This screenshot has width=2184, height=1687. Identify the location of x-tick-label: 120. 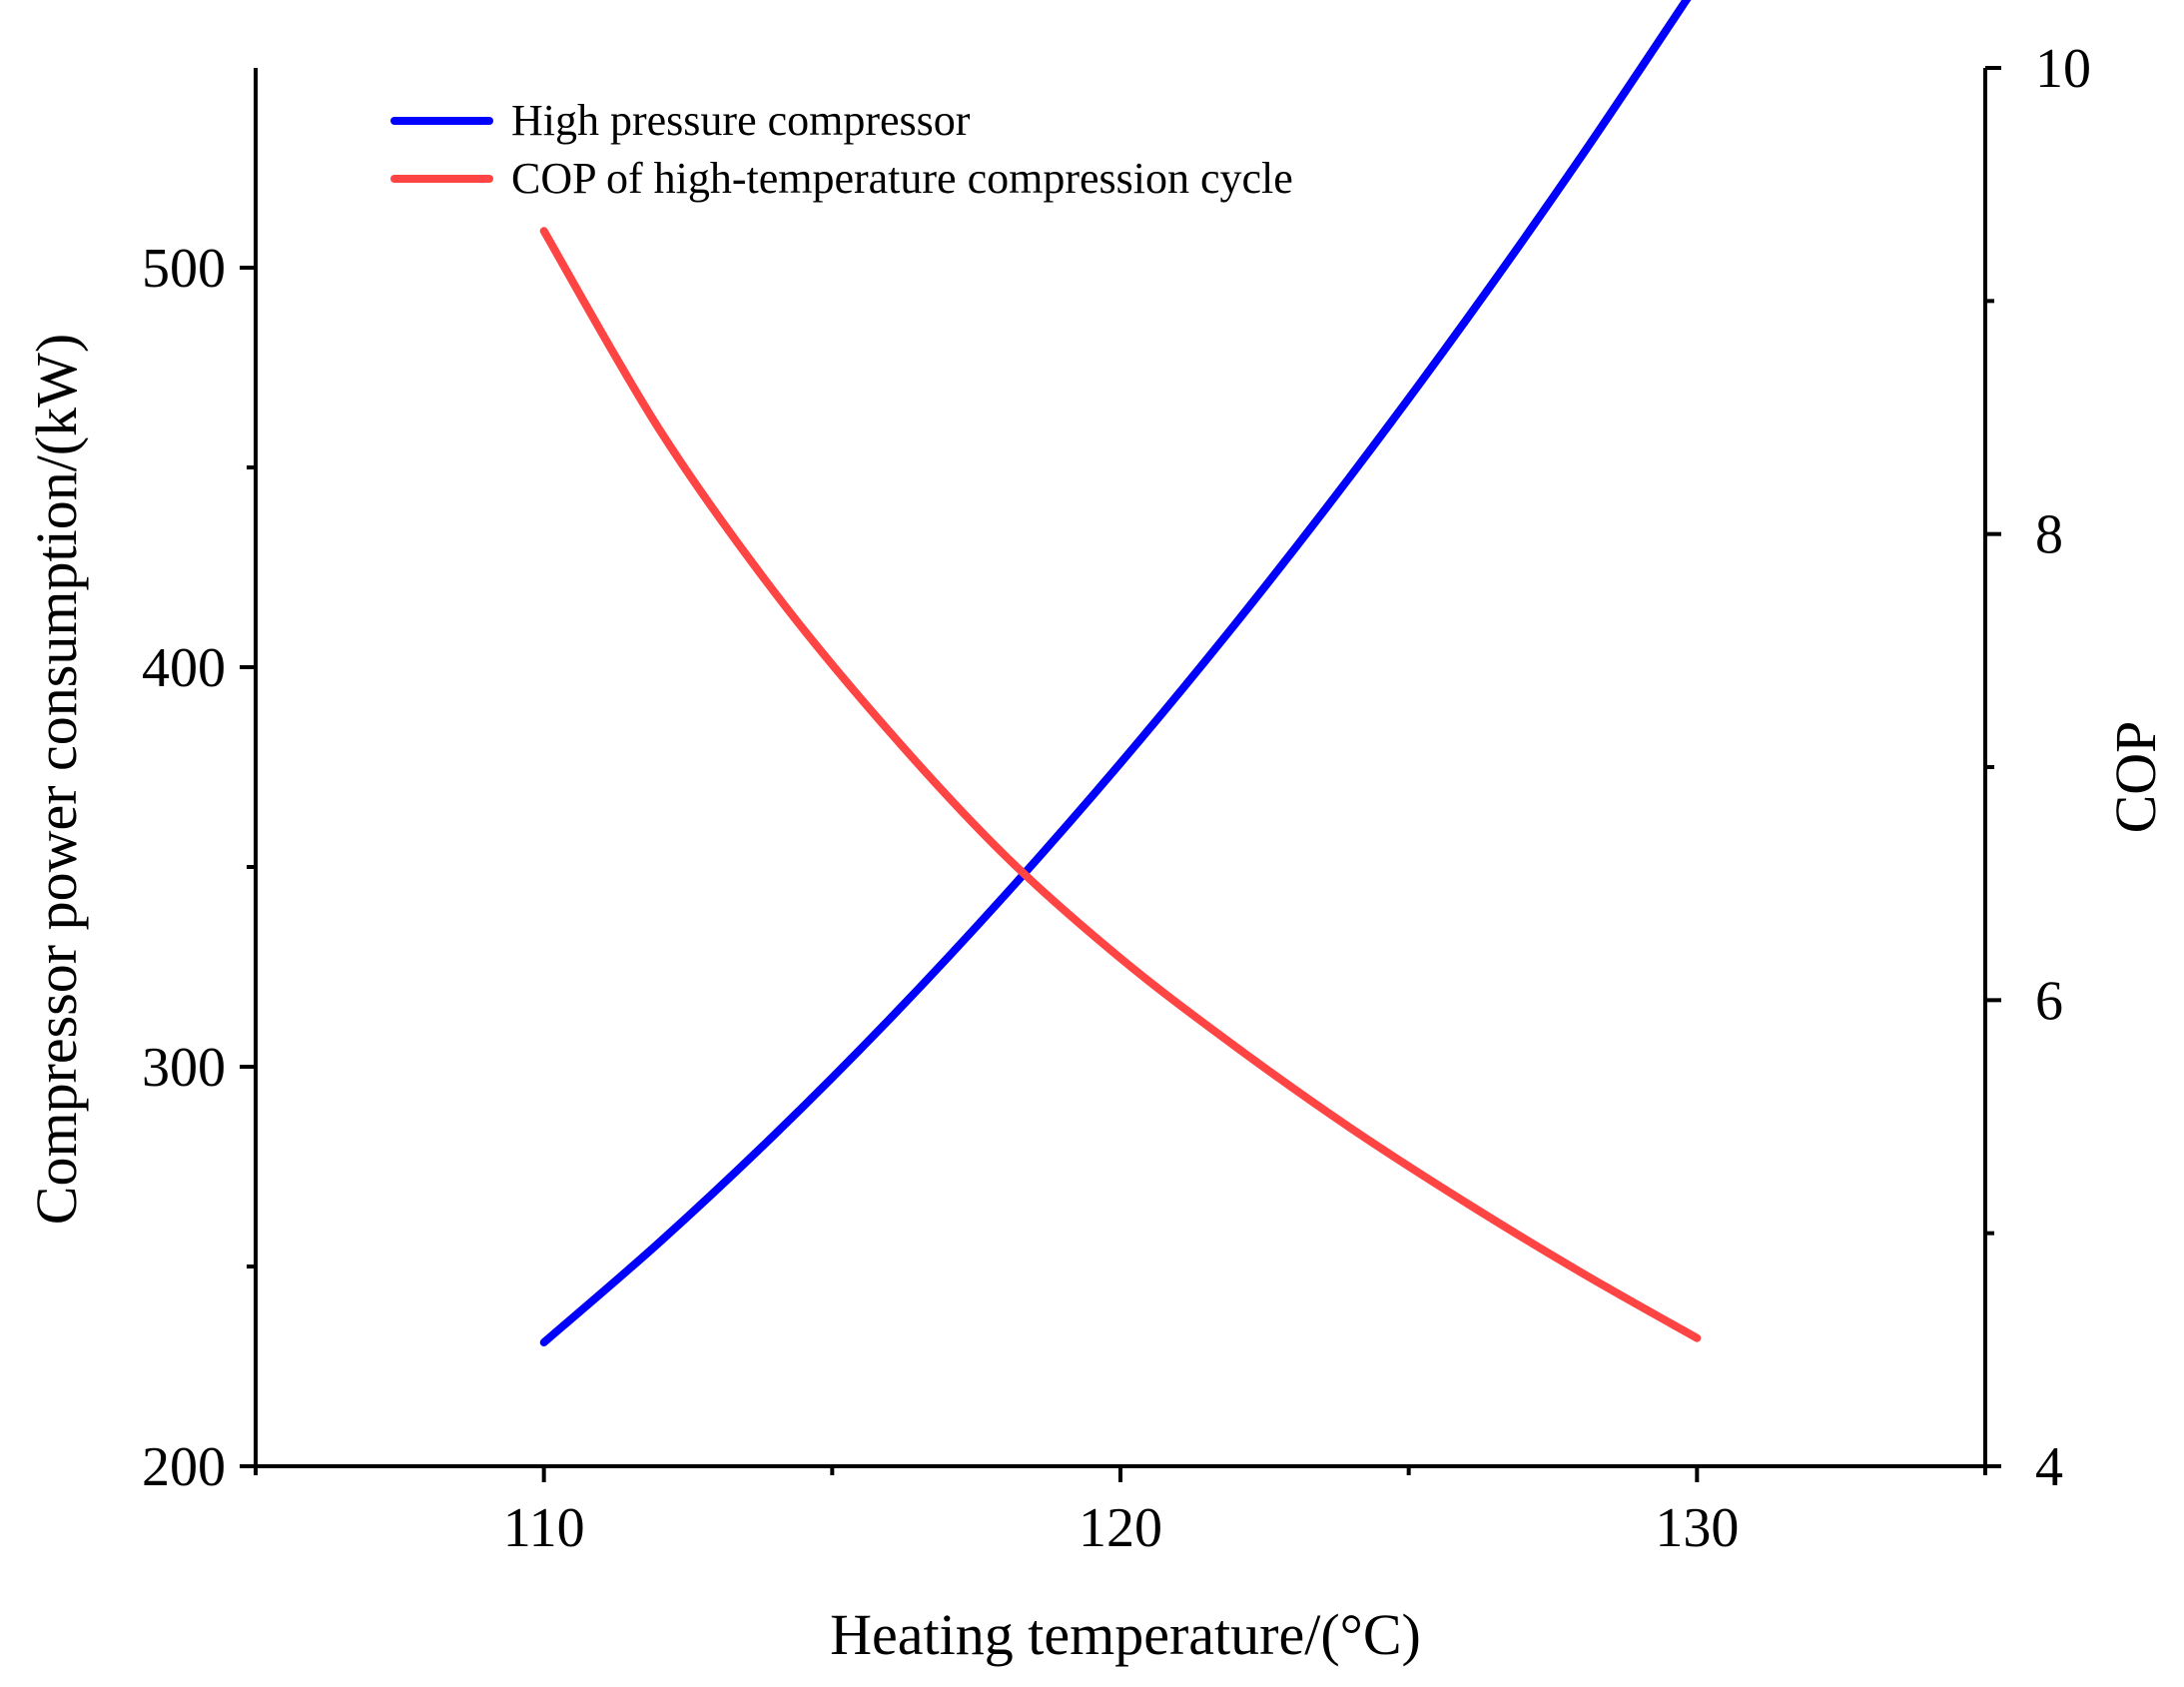
(1120, 1528).